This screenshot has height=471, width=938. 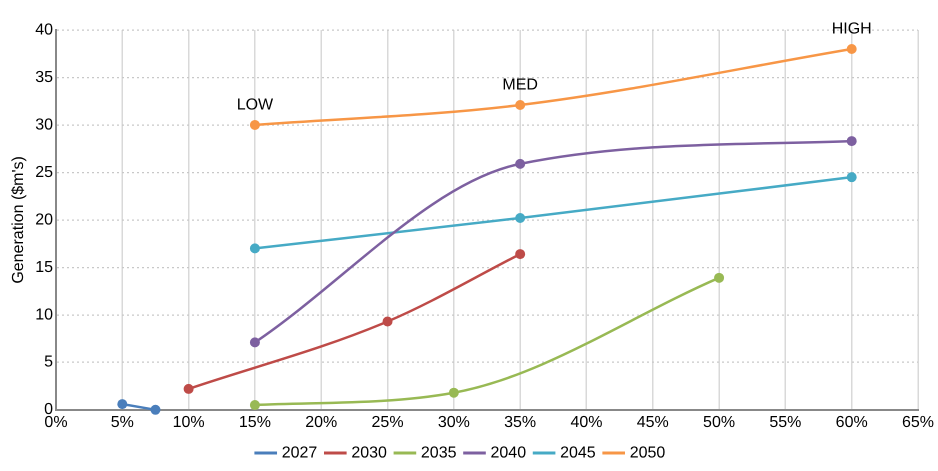 I want to click on legend-label: 2040, so click(x=508, y=453).